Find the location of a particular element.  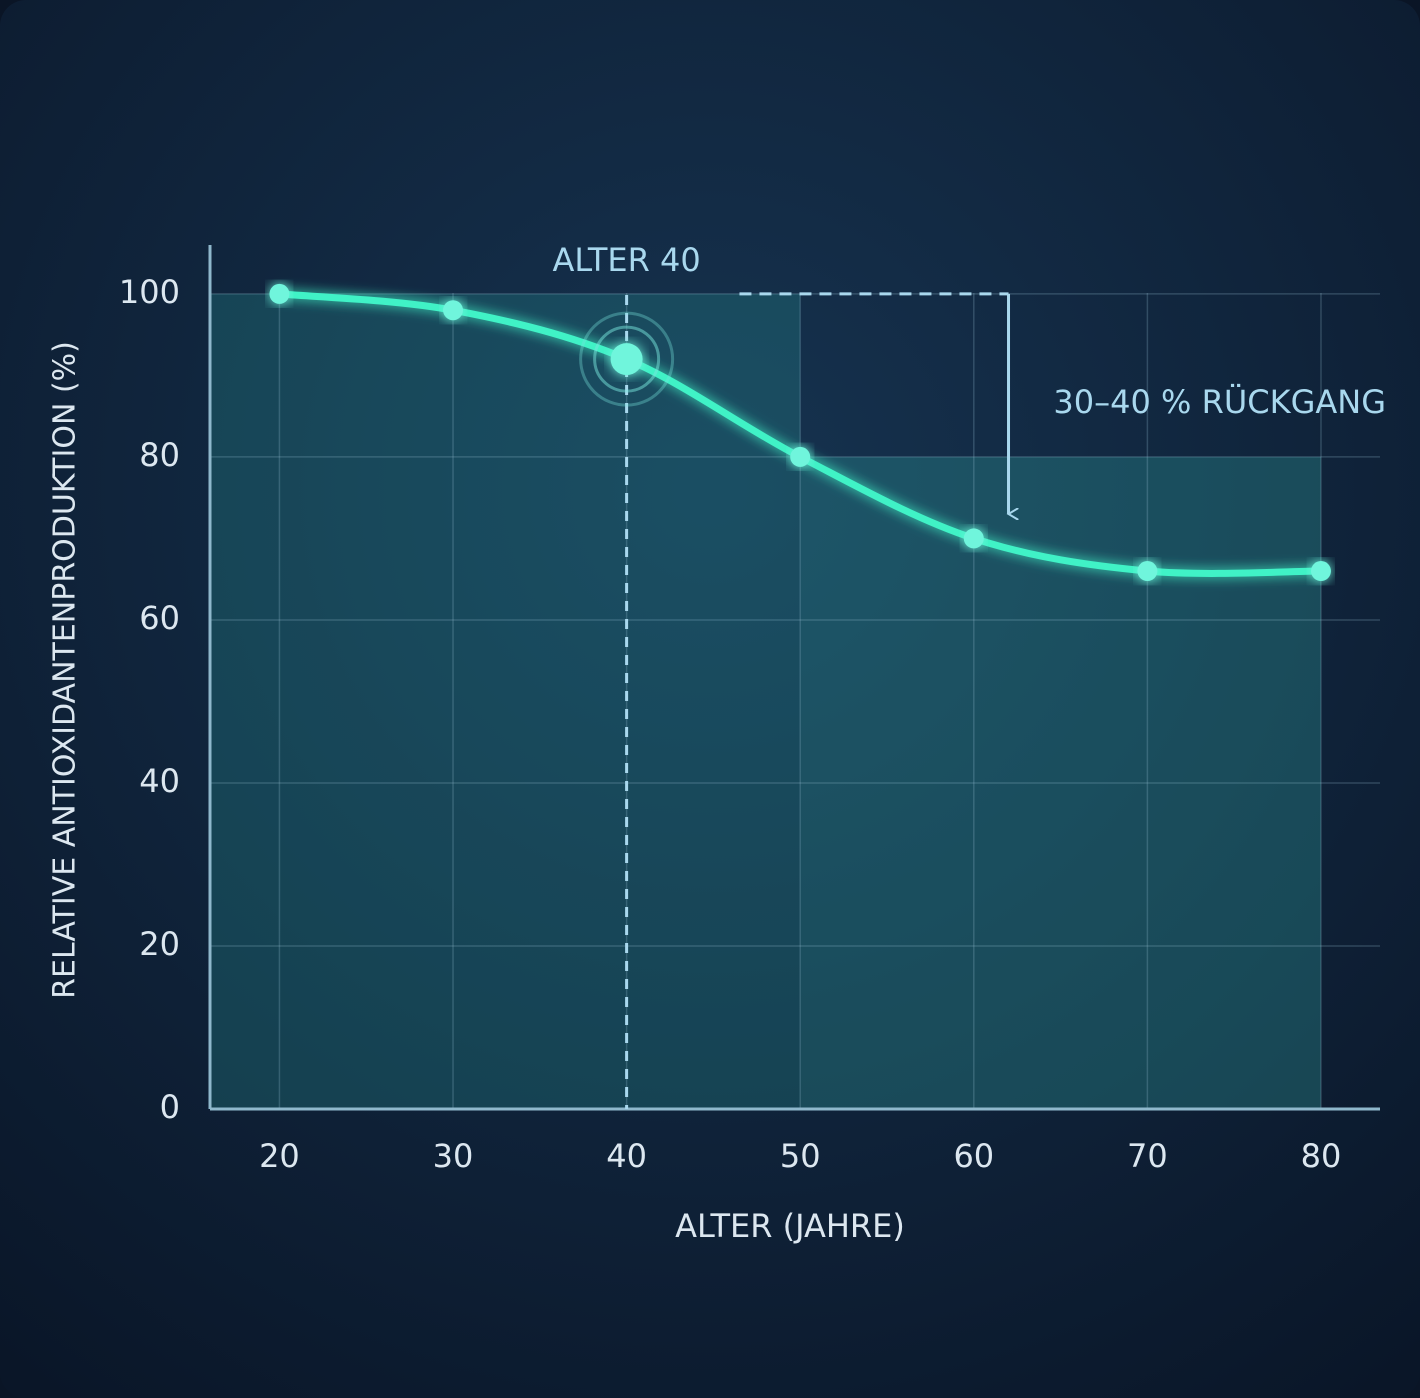

y-tick-label: 100 is located at coordinates (149, 292).